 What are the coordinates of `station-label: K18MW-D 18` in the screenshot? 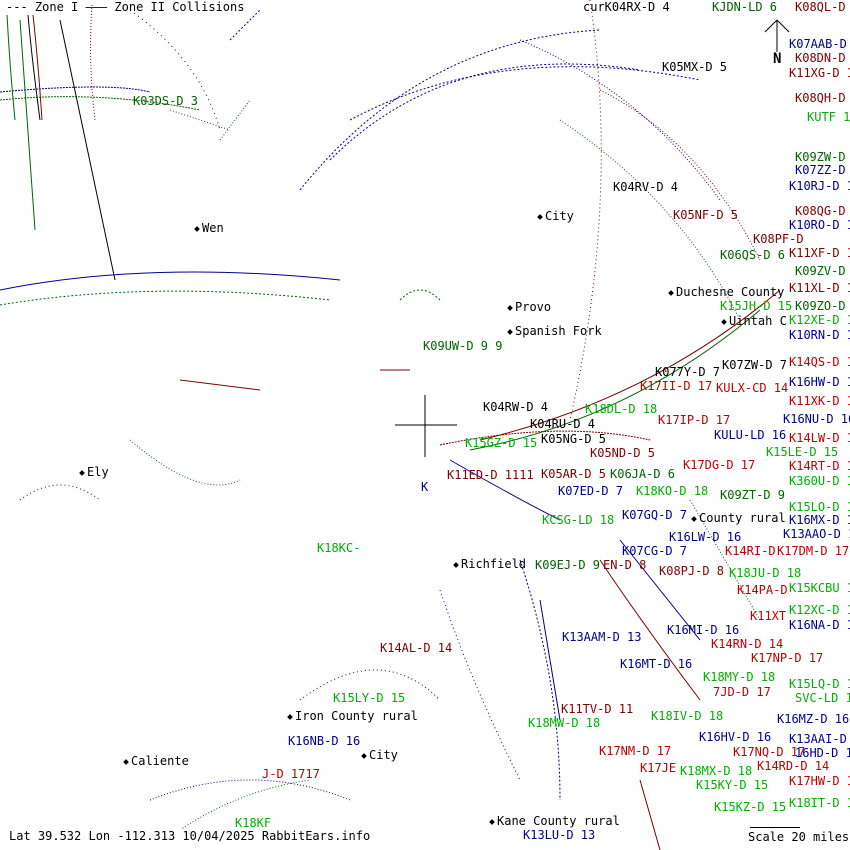 It's located at (564, 723).